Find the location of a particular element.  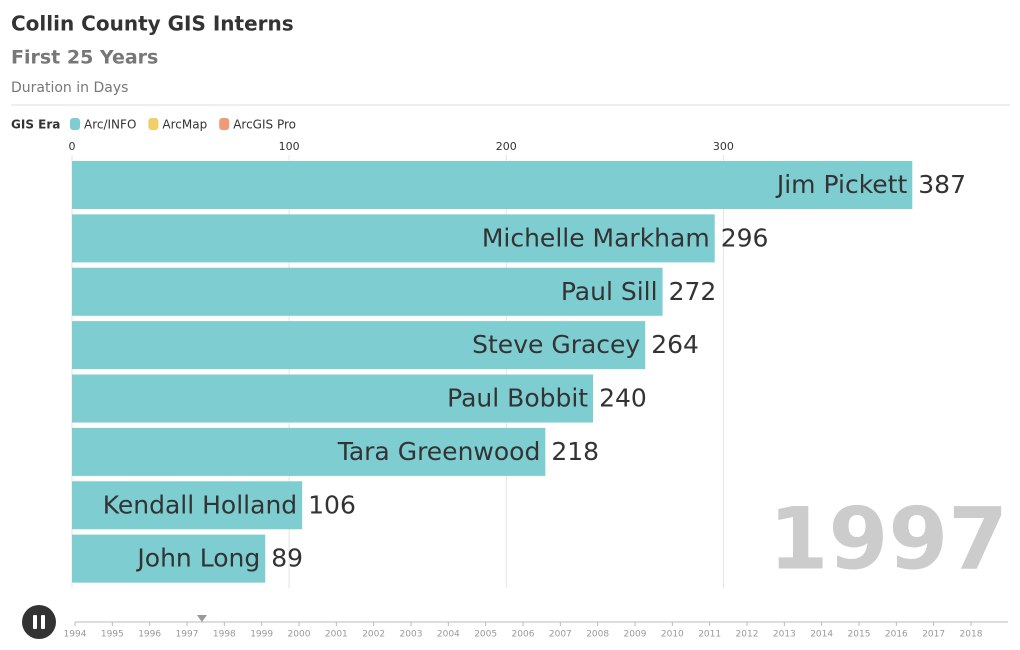

value-label: 240 is located at coordinates (623, 398).